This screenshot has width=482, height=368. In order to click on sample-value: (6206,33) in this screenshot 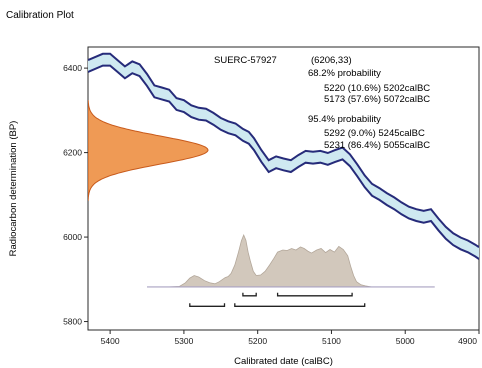, I will do `click(331, 60)`.